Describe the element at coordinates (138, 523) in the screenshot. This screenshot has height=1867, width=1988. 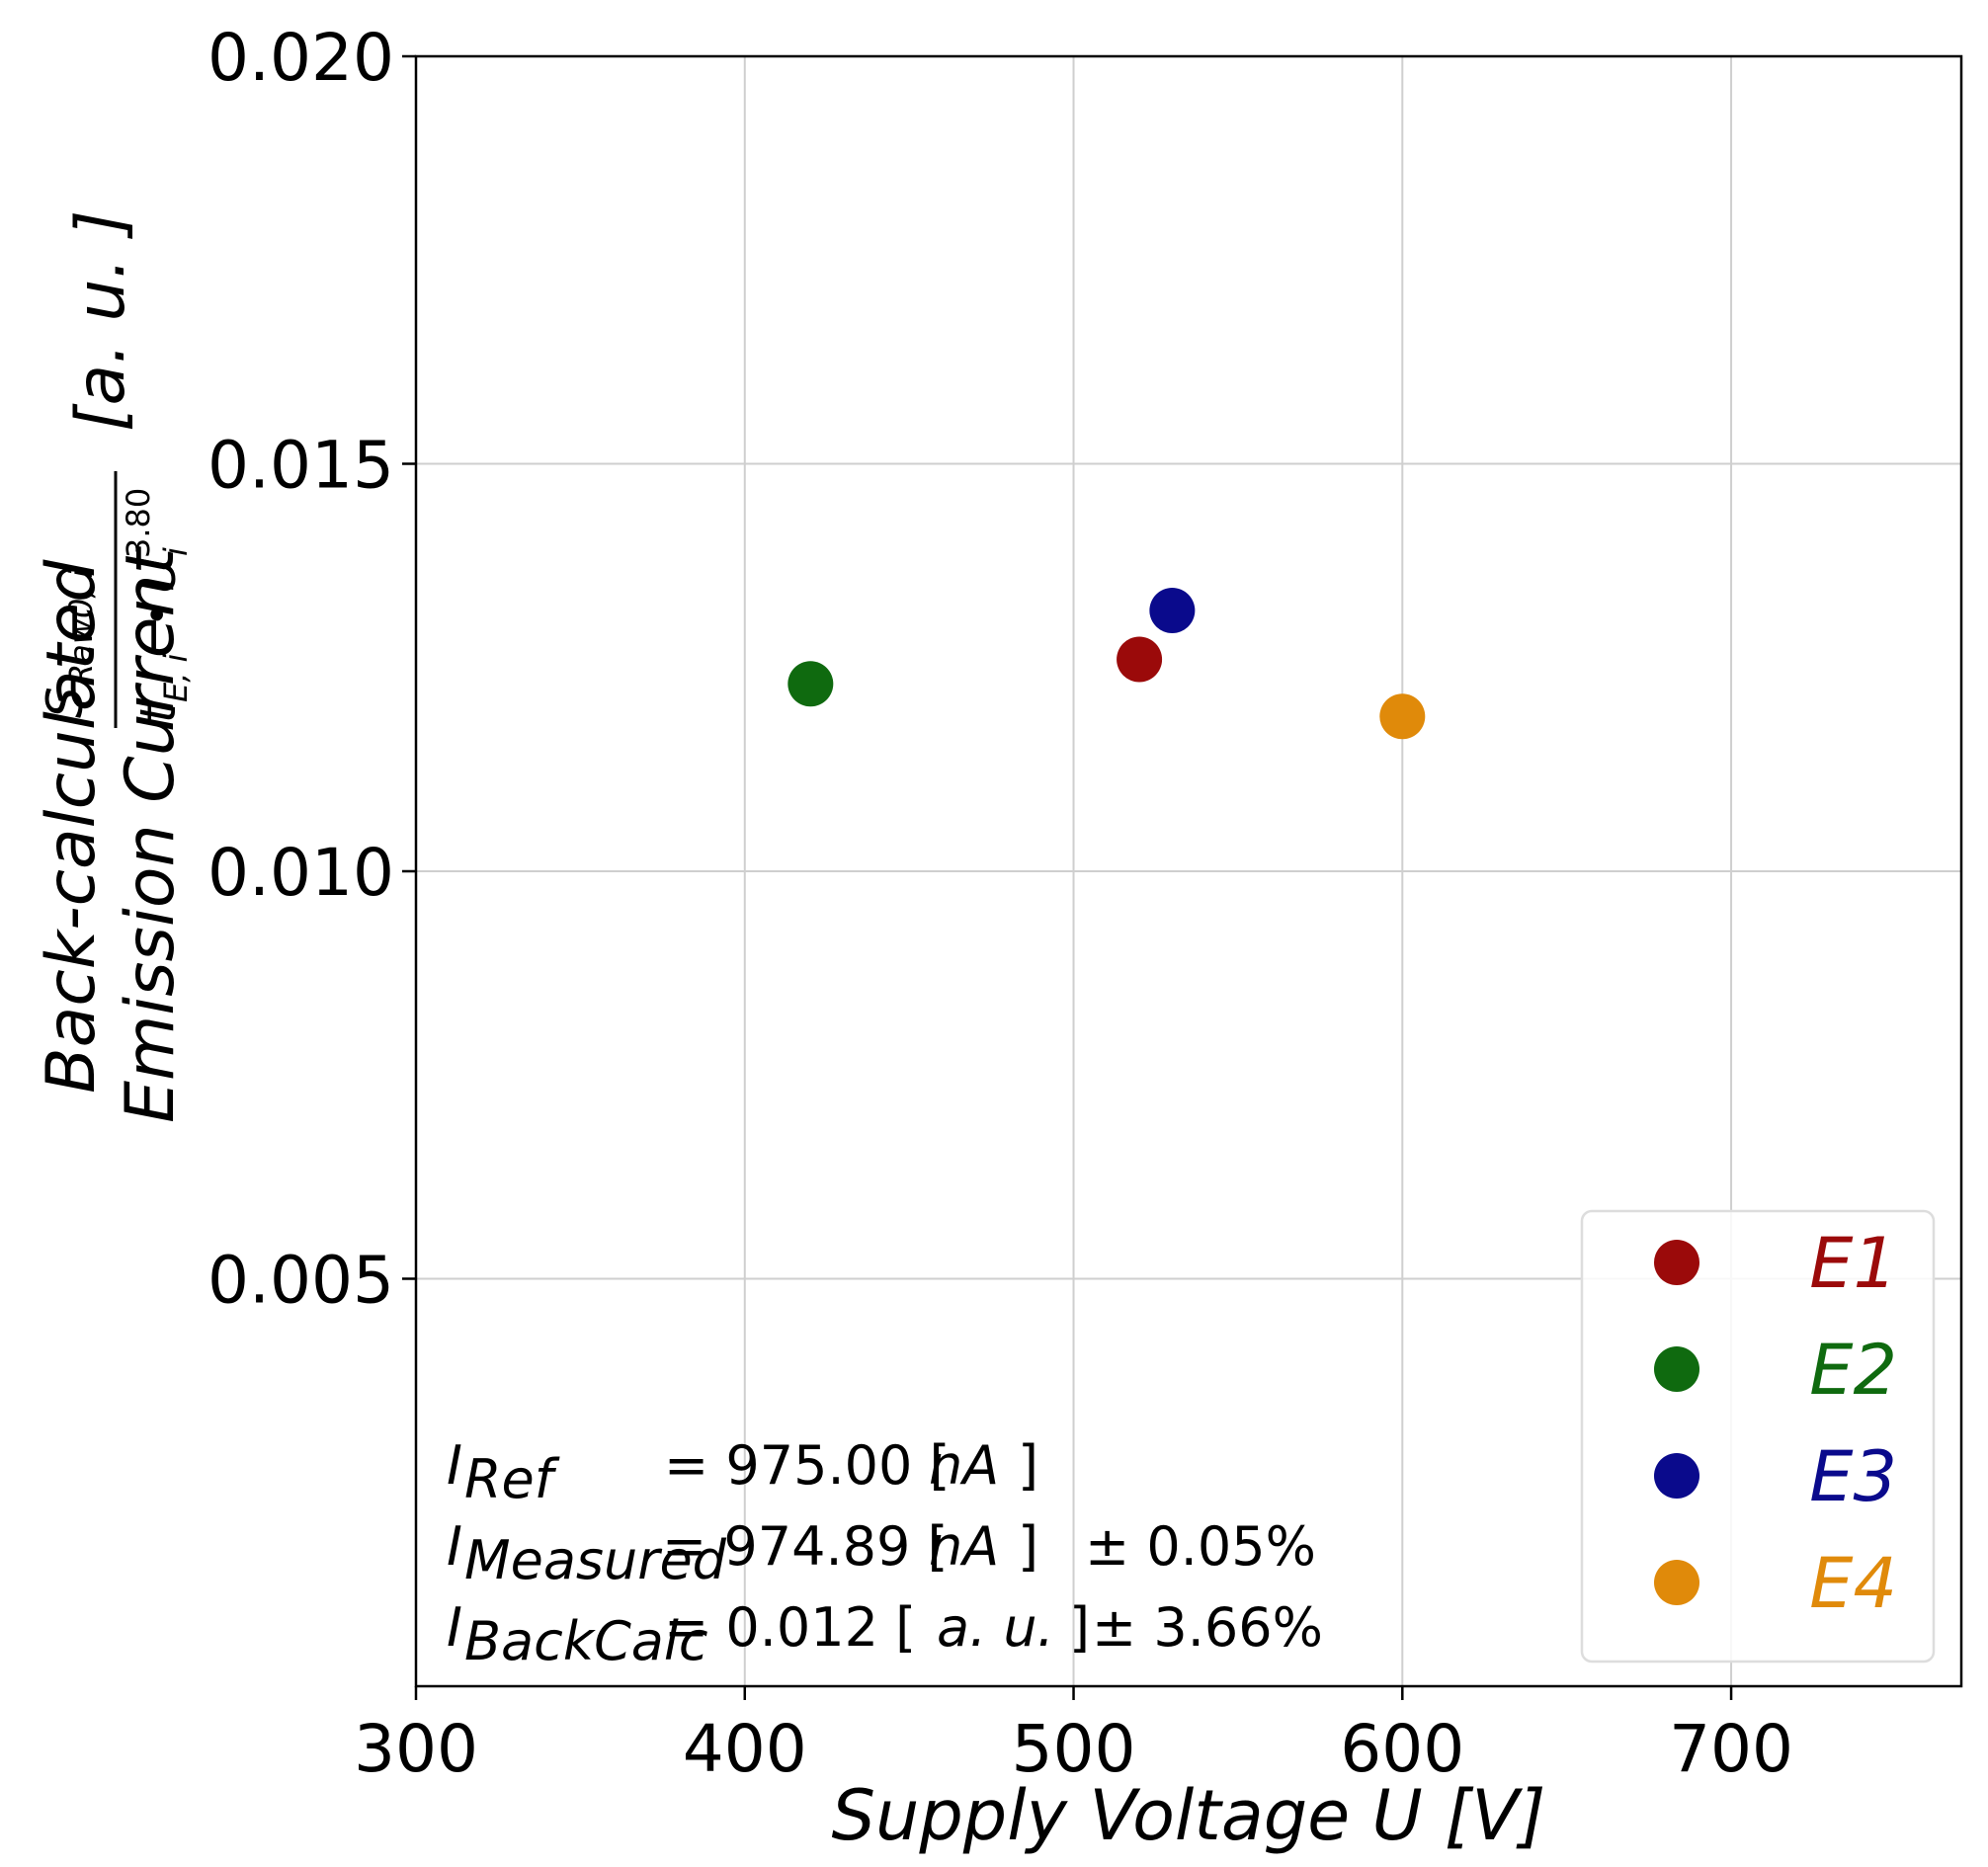
I see `y-fraction-U-sup: 3.80` at that location.